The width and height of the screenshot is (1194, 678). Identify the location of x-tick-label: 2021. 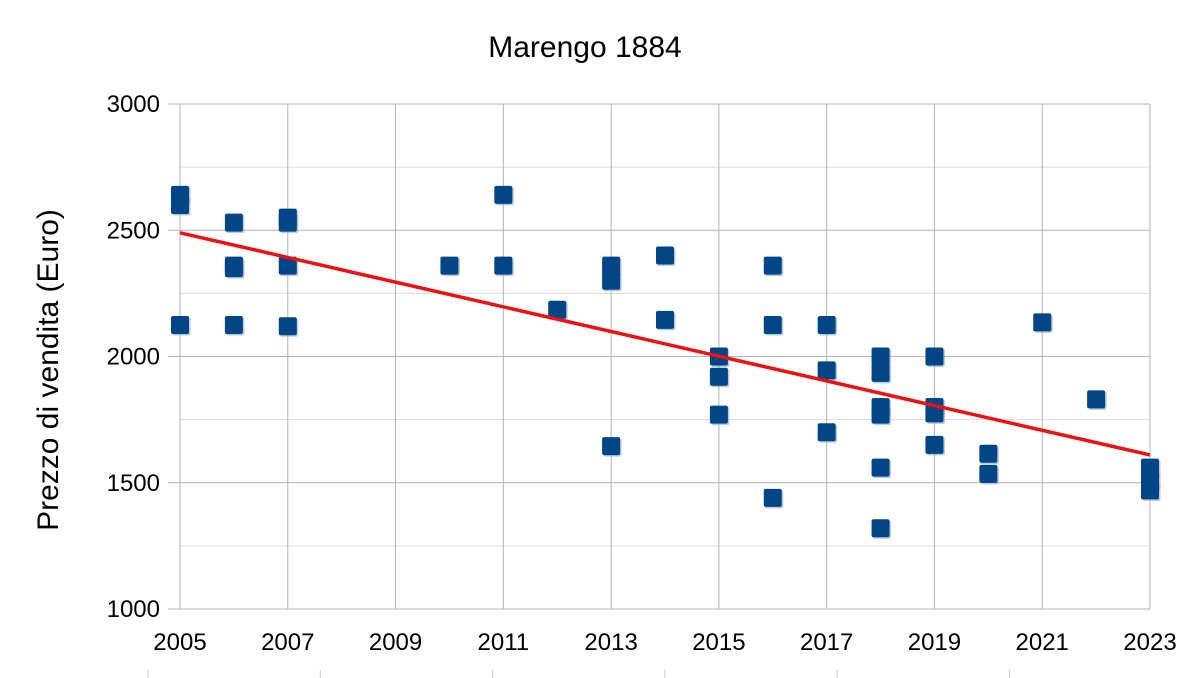
(1042, 642).